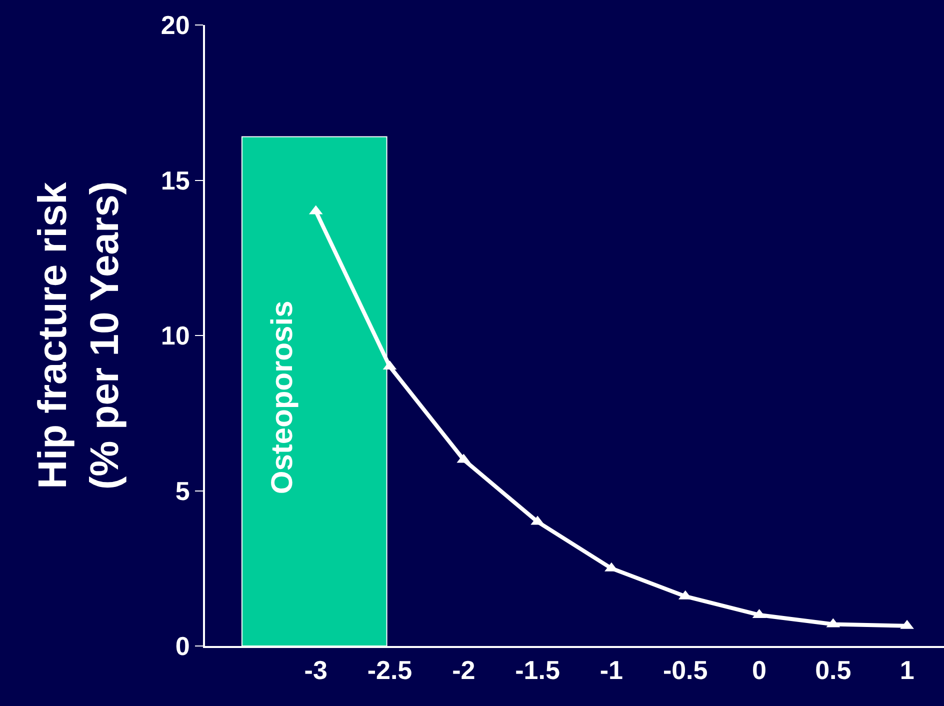  Describe the element at coordinates (182, 646) in the screenshot. I see `y-tick-label: 0` at that location.